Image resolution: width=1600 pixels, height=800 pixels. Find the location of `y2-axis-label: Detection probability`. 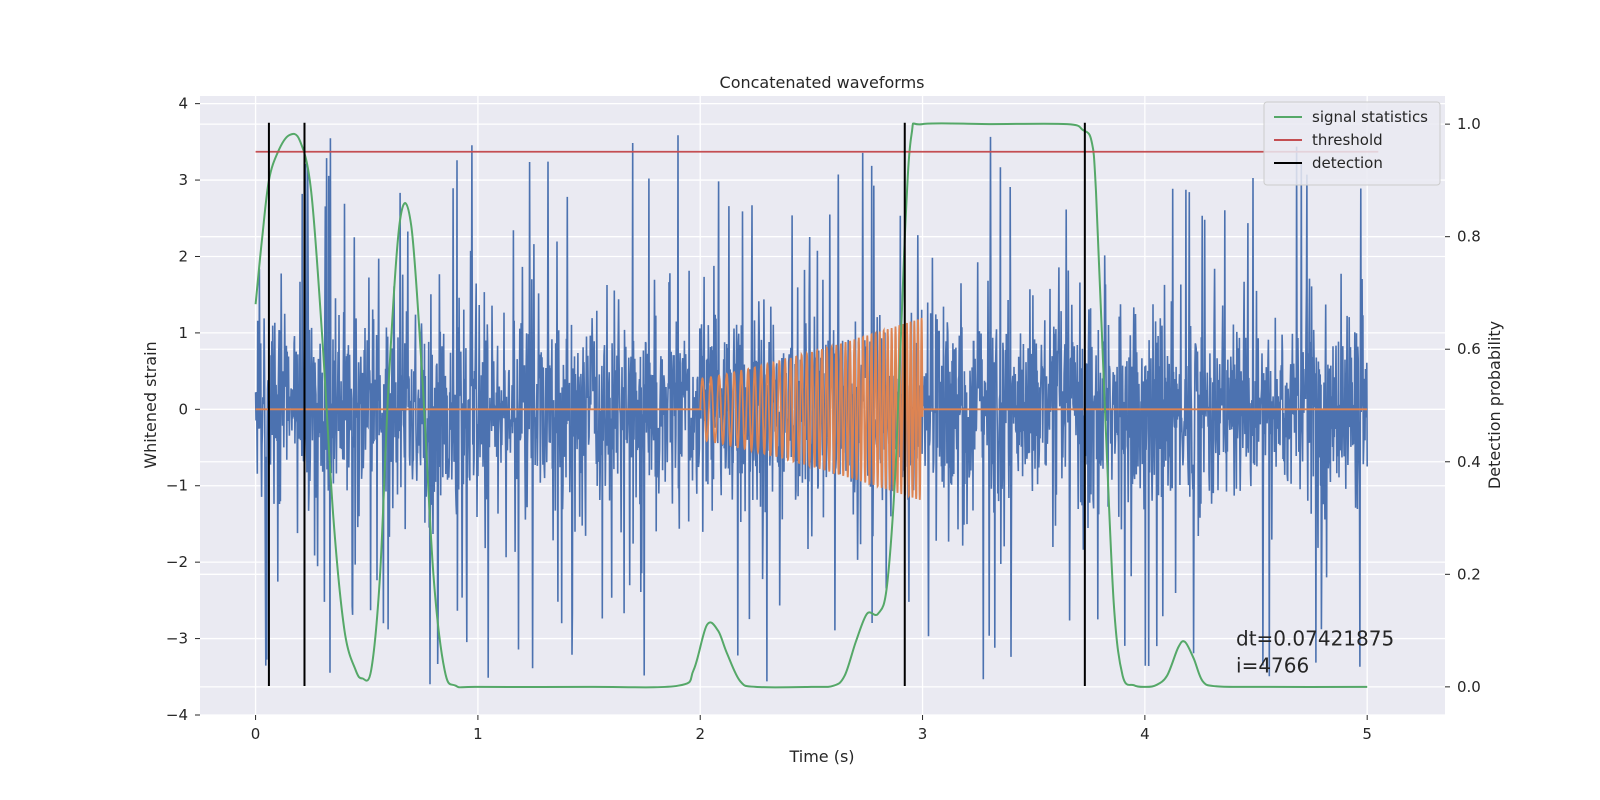

y2-axis-label: Detection probability is located at coordinates (1494, 405).